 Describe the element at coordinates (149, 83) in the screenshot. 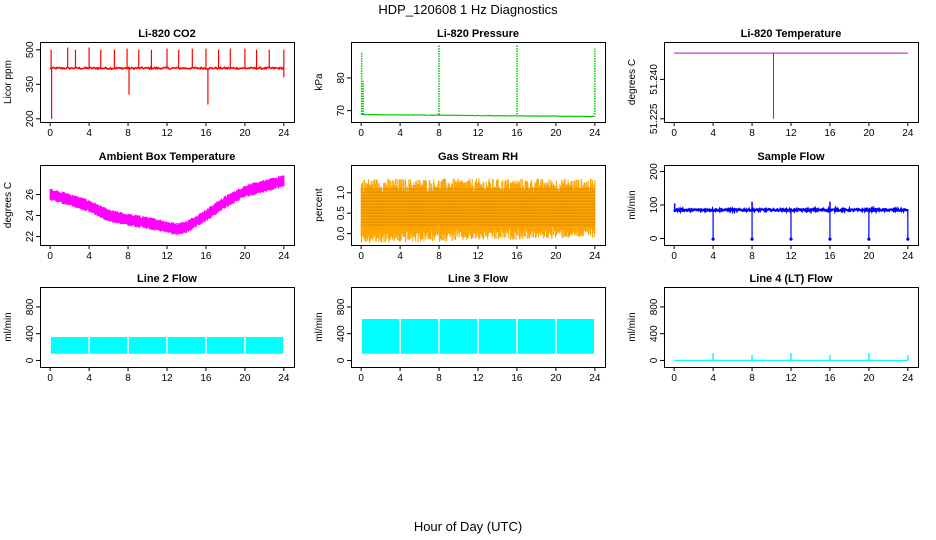

I see `panel-1: 0 4 8 12 16 20 24 200 350 500 Li-820 CO2 Licor ppm` at that location.